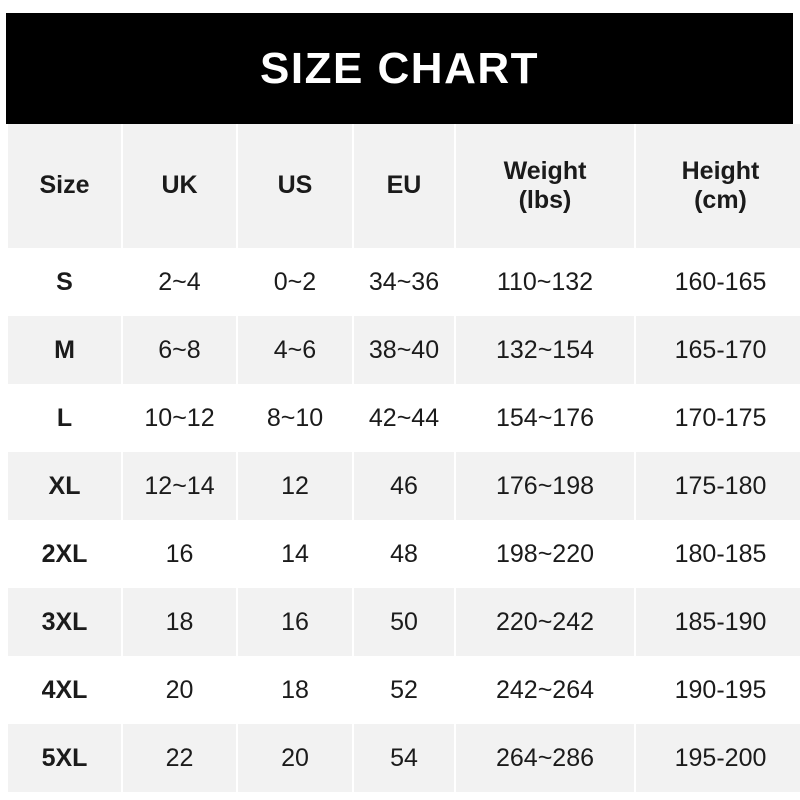  I want to click on table-row: 3XL 18 16 50 220~242 185-190, so click(404, 622).